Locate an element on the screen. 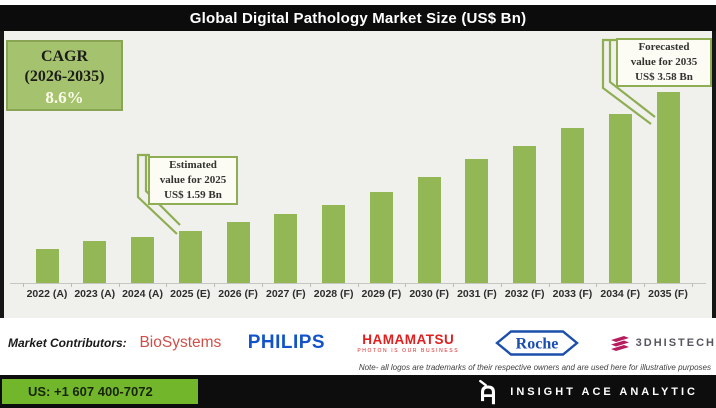  roche-hexagon-icon: Roche is located at coordinates (536, 343).